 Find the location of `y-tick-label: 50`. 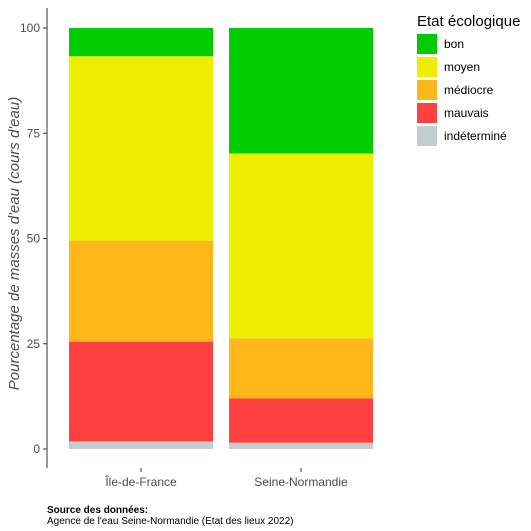

y-tick-label: 50 is located at coordinates (34, 239).